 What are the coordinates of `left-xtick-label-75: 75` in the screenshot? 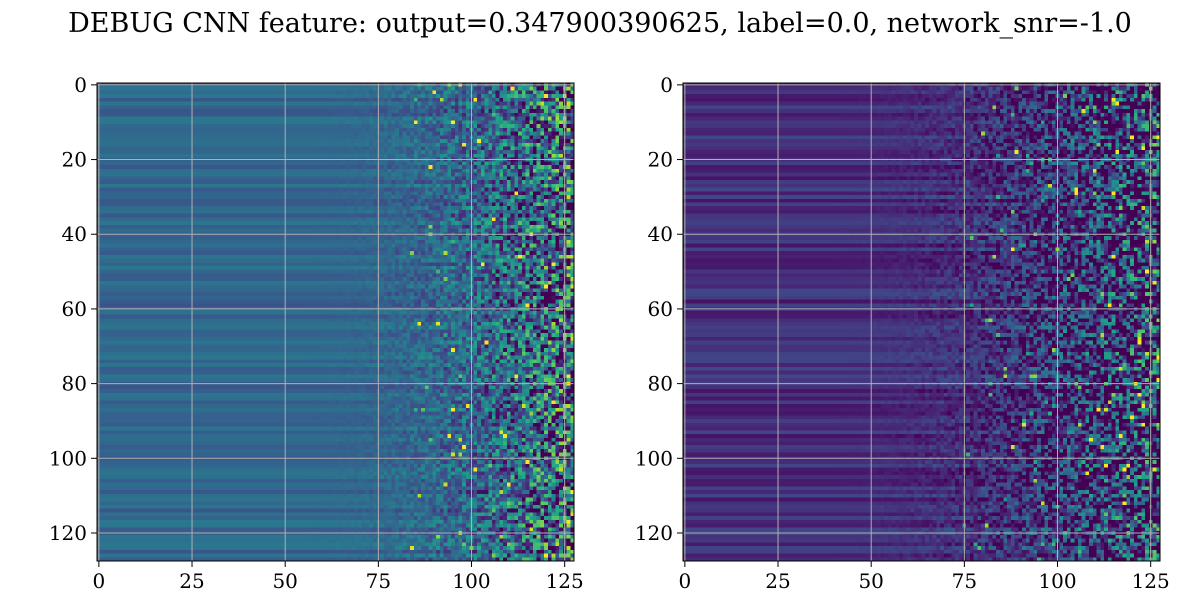 It's located at (378, 581).